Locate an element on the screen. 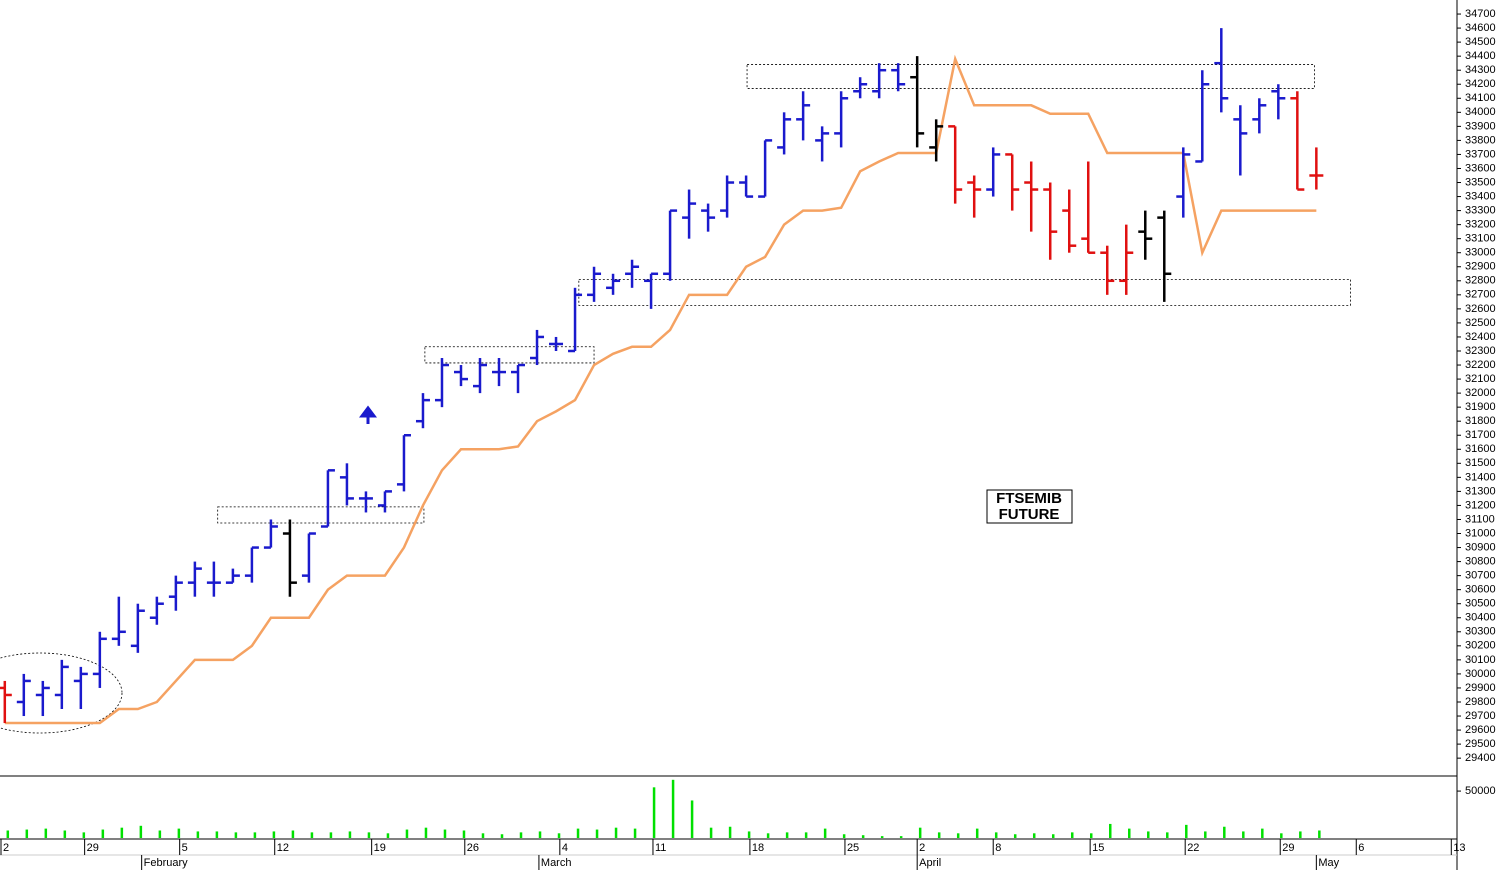 This screenshot has height=870, width=1505. y-tick-label: 32500 is located at coordinates (1480, 323).